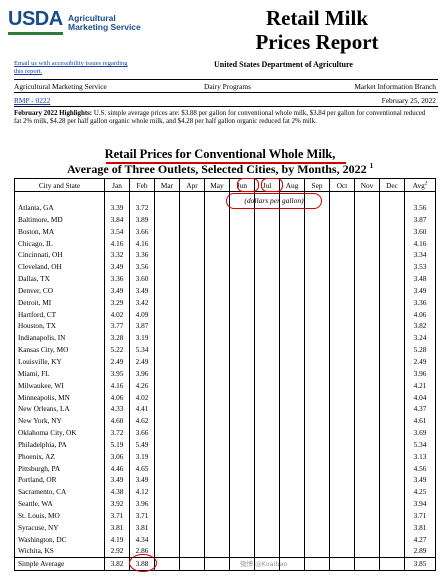  Describe the element at coordinates (225, 373) in the screenshot. I see `table-row: Miami, FL 3.95 3.96 3.96` at that location.